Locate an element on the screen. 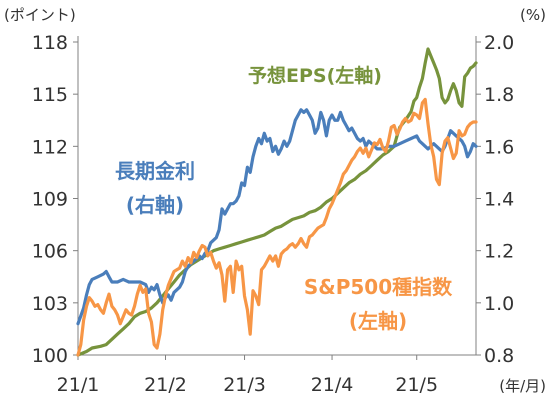 Image resolution: width=550 pixels, height=407 pixels. right-tick-label: 2.0 is located at coordinates (499, 43).